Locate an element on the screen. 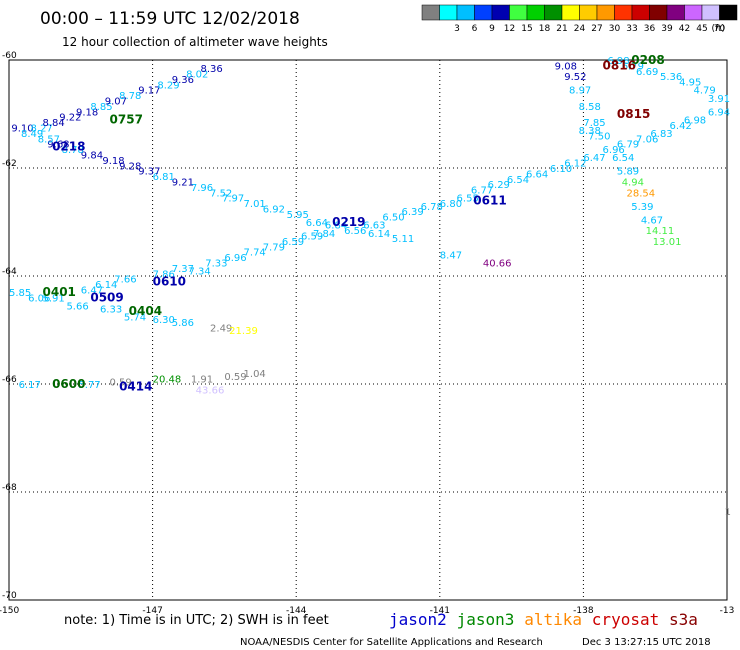 The image size is (740, 650). wave-height-label: 7.84 is located at coordinates (324, 234).